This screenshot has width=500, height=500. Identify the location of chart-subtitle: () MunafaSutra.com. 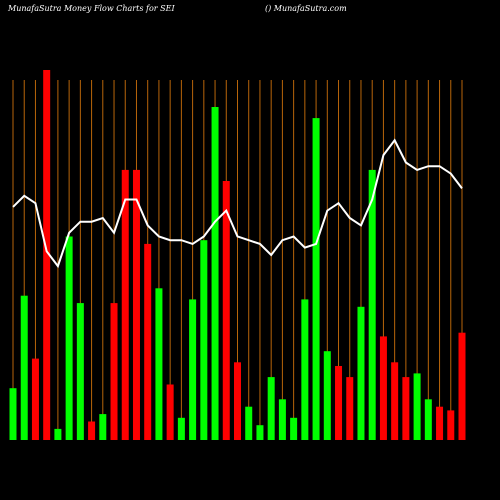
(306, 8).